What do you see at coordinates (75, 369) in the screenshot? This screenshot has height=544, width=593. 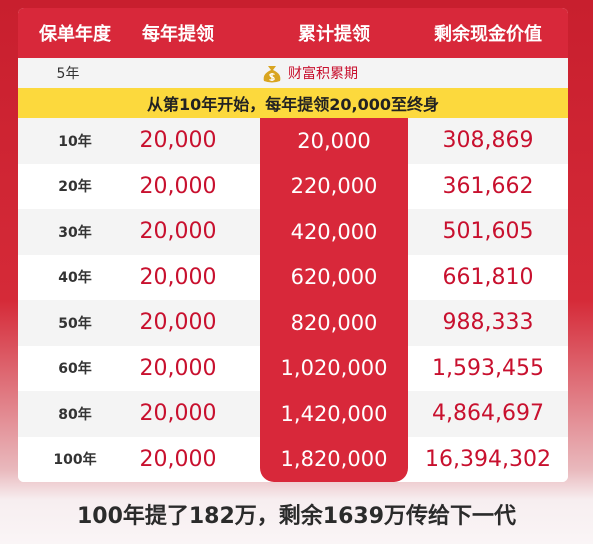 I see `policy-year: 60年` at bounding box center [75, 369].